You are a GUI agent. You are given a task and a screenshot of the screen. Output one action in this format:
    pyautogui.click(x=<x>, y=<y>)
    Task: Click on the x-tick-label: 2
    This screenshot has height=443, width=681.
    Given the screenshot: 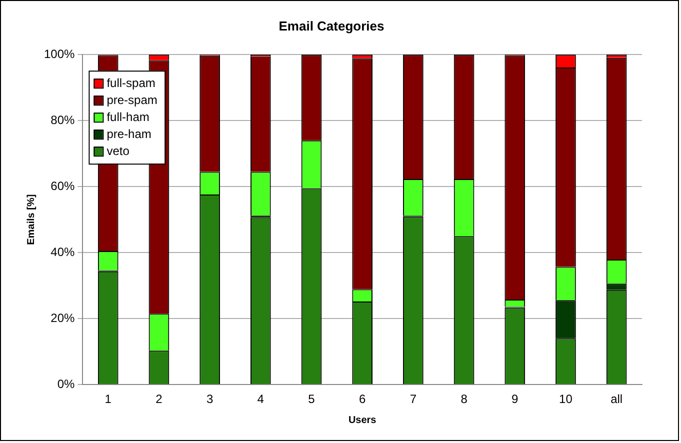 What is the action you would take?
    pyautogui.click(x=159, y=399)
    